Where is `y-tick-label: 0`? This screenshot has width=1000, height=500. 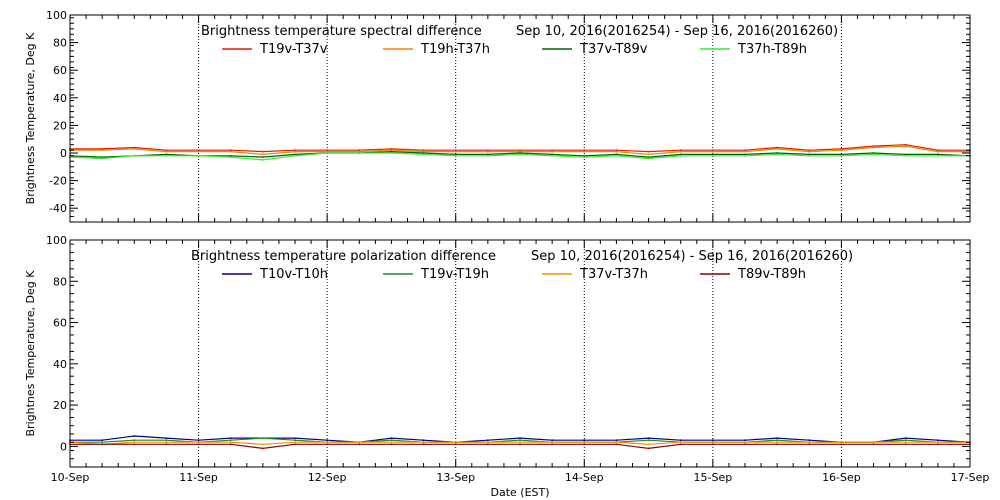 y-tick-label: 0 is located at coordinates (63, 153).